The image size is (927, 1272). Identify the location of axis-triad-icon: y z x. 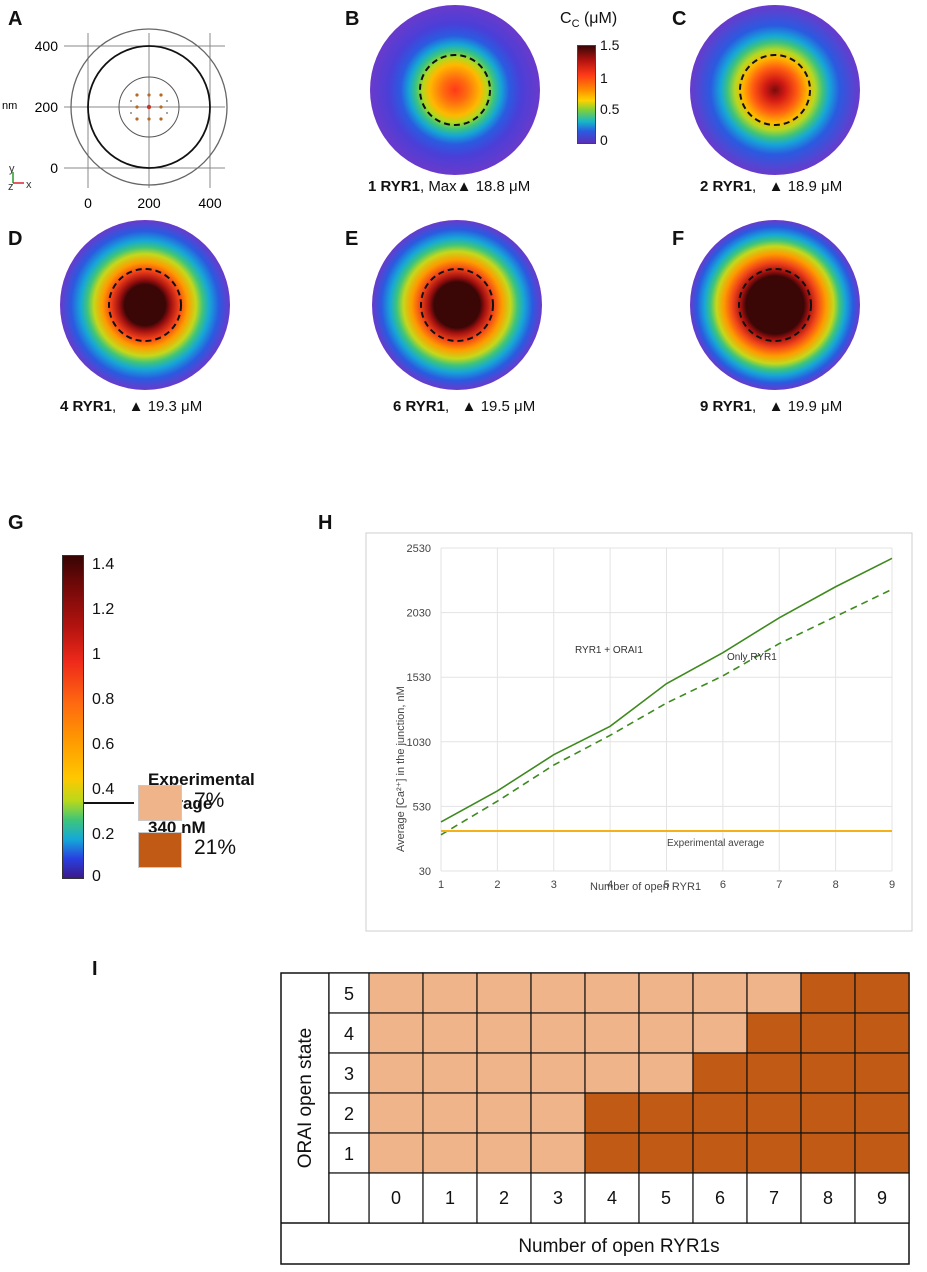
(20, 178).